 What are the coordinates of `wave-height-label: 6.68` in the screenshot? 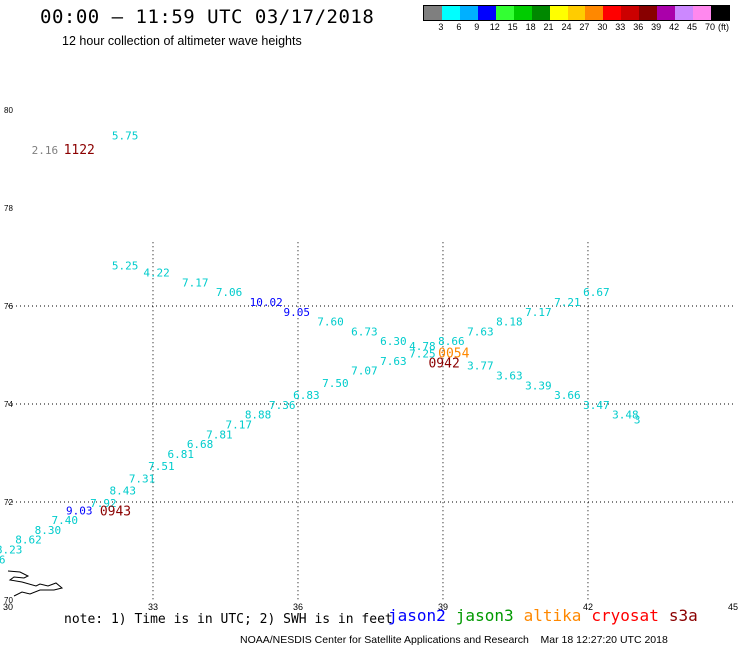 It's located at (200, 444).